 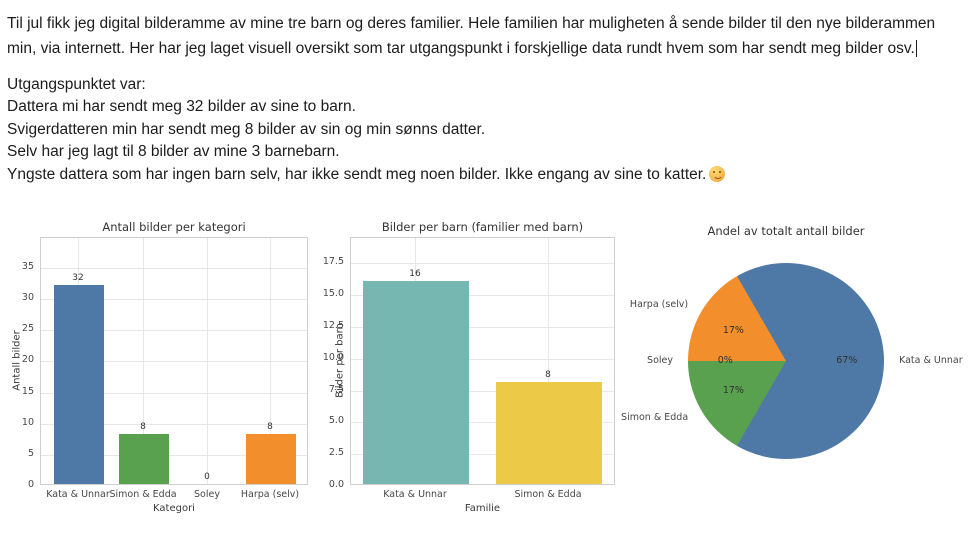 I want to click on y-tick-label: 0, so click(x=30, y=484).